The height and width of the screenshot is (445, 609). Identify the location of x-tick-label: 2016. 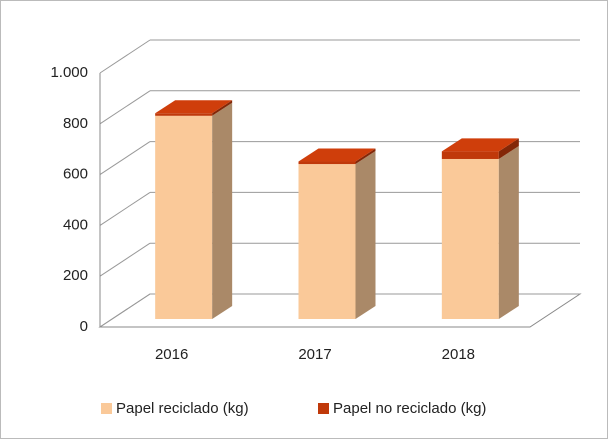
(171, 354).